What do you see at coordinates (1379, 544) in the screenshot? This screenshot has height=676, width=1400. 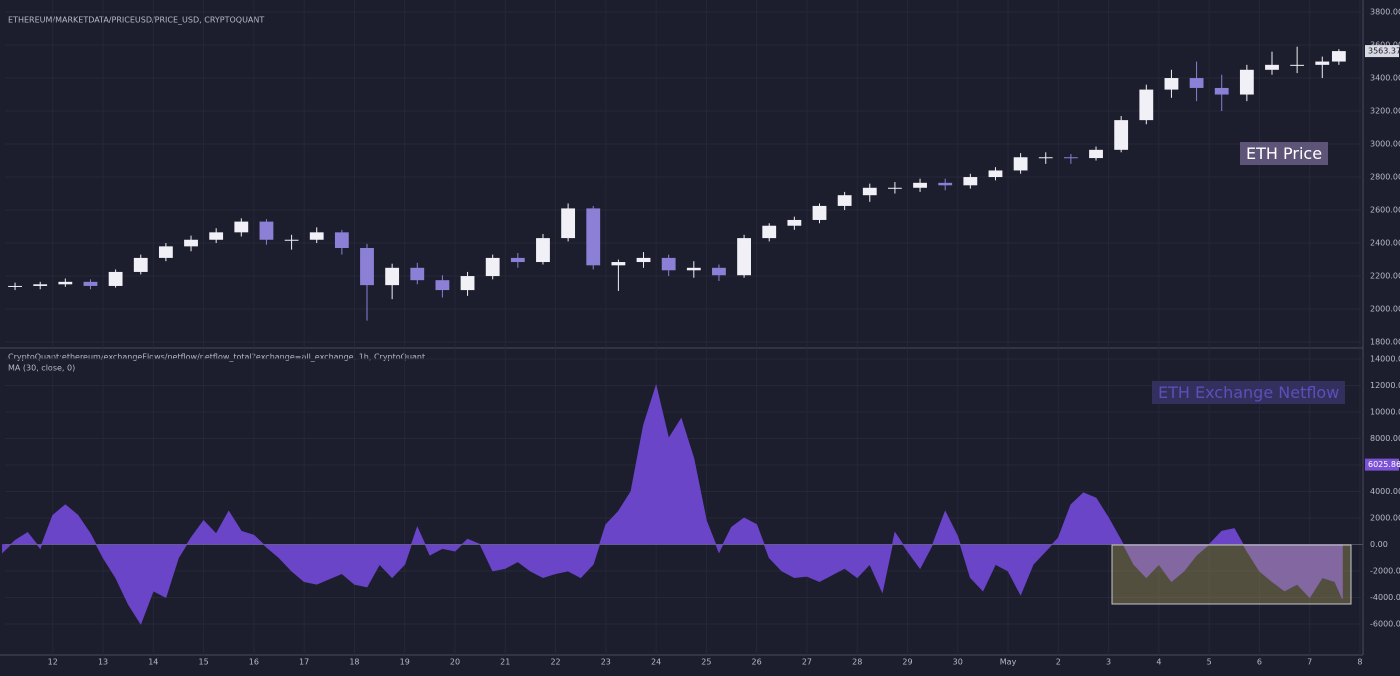 I see `y-tick-label: 0.00` at bounding box center [1379, 544].